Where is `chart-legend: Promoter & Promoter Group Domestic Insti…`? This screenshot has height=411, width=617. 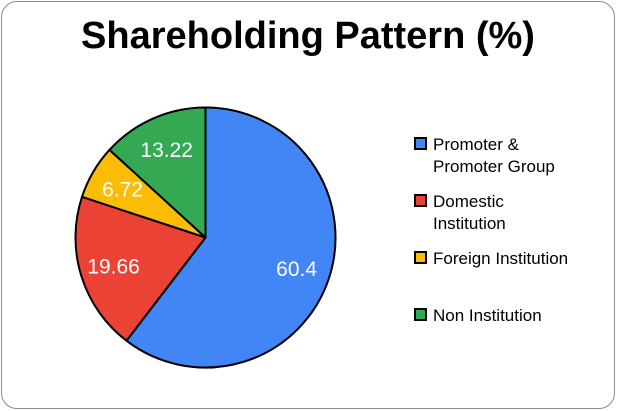
chart-legend: Promoter & Promoter Group Domestic Insti… is located at coordinates (506, 234).